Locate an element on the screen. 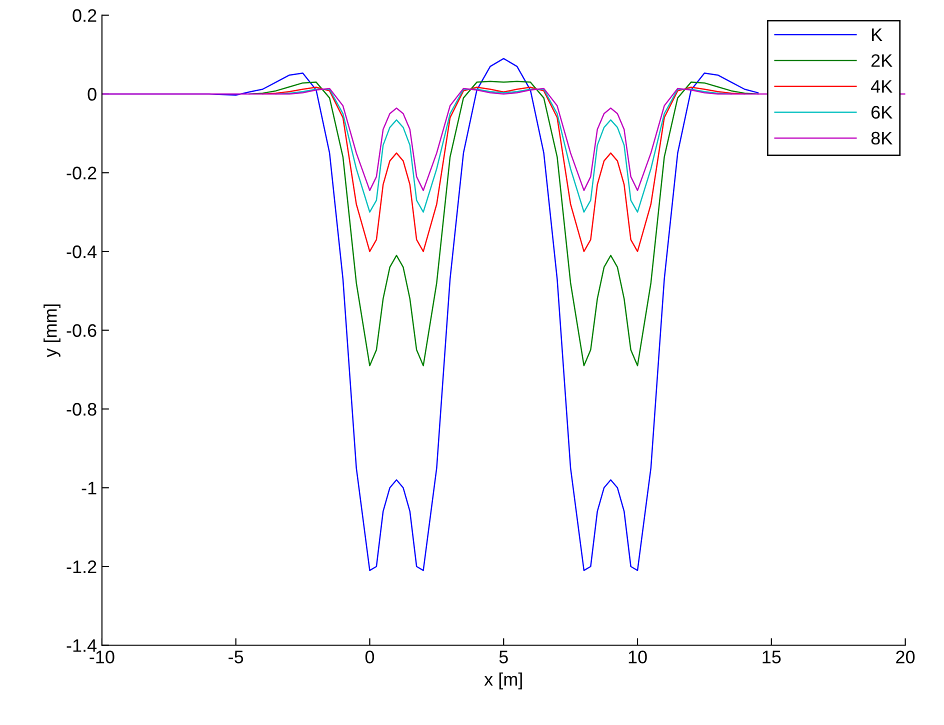 This screenshot has width=944, height=725. legend-label: 6K is located at coordinates (881, 112).